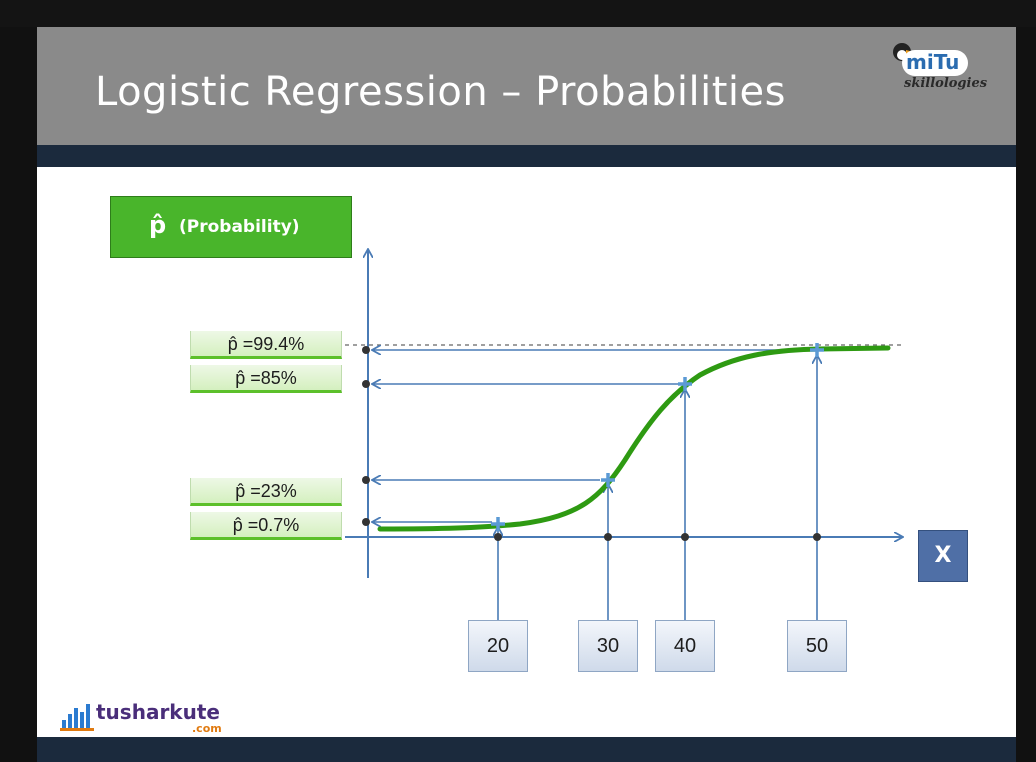 Image resolution: width=1036 pixels, height=762 pixels. Describe the element at coordinates (608, 646) in the screenshot. I see `x-label-30: 30` at that location.